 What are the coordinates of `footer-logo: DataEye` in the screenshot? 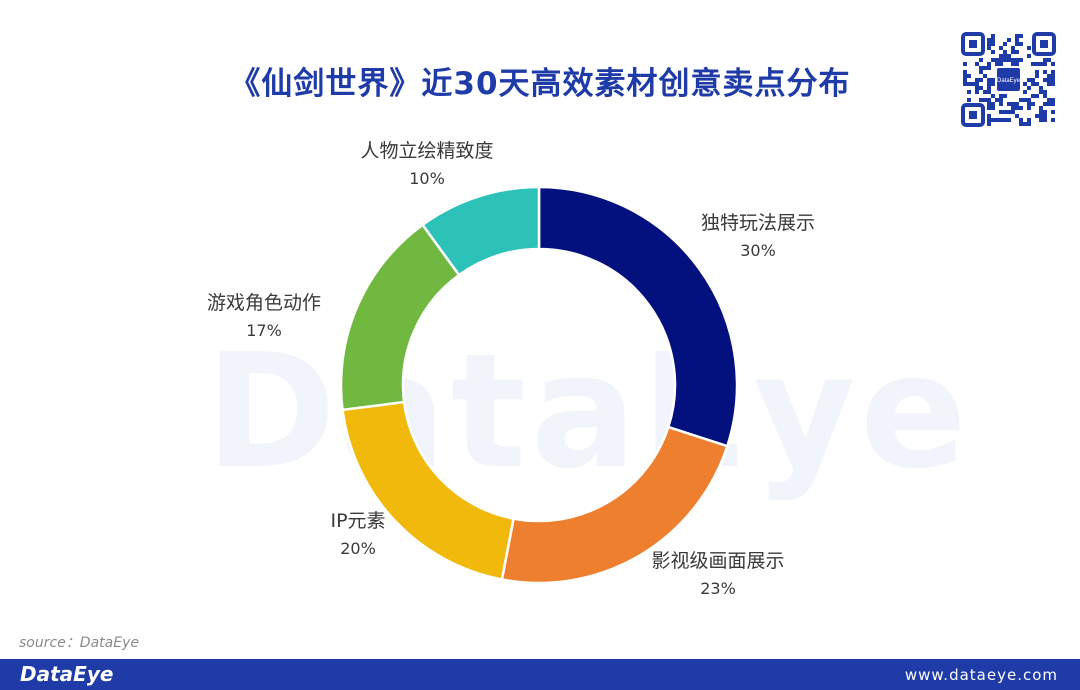 It's located at (67, 674).